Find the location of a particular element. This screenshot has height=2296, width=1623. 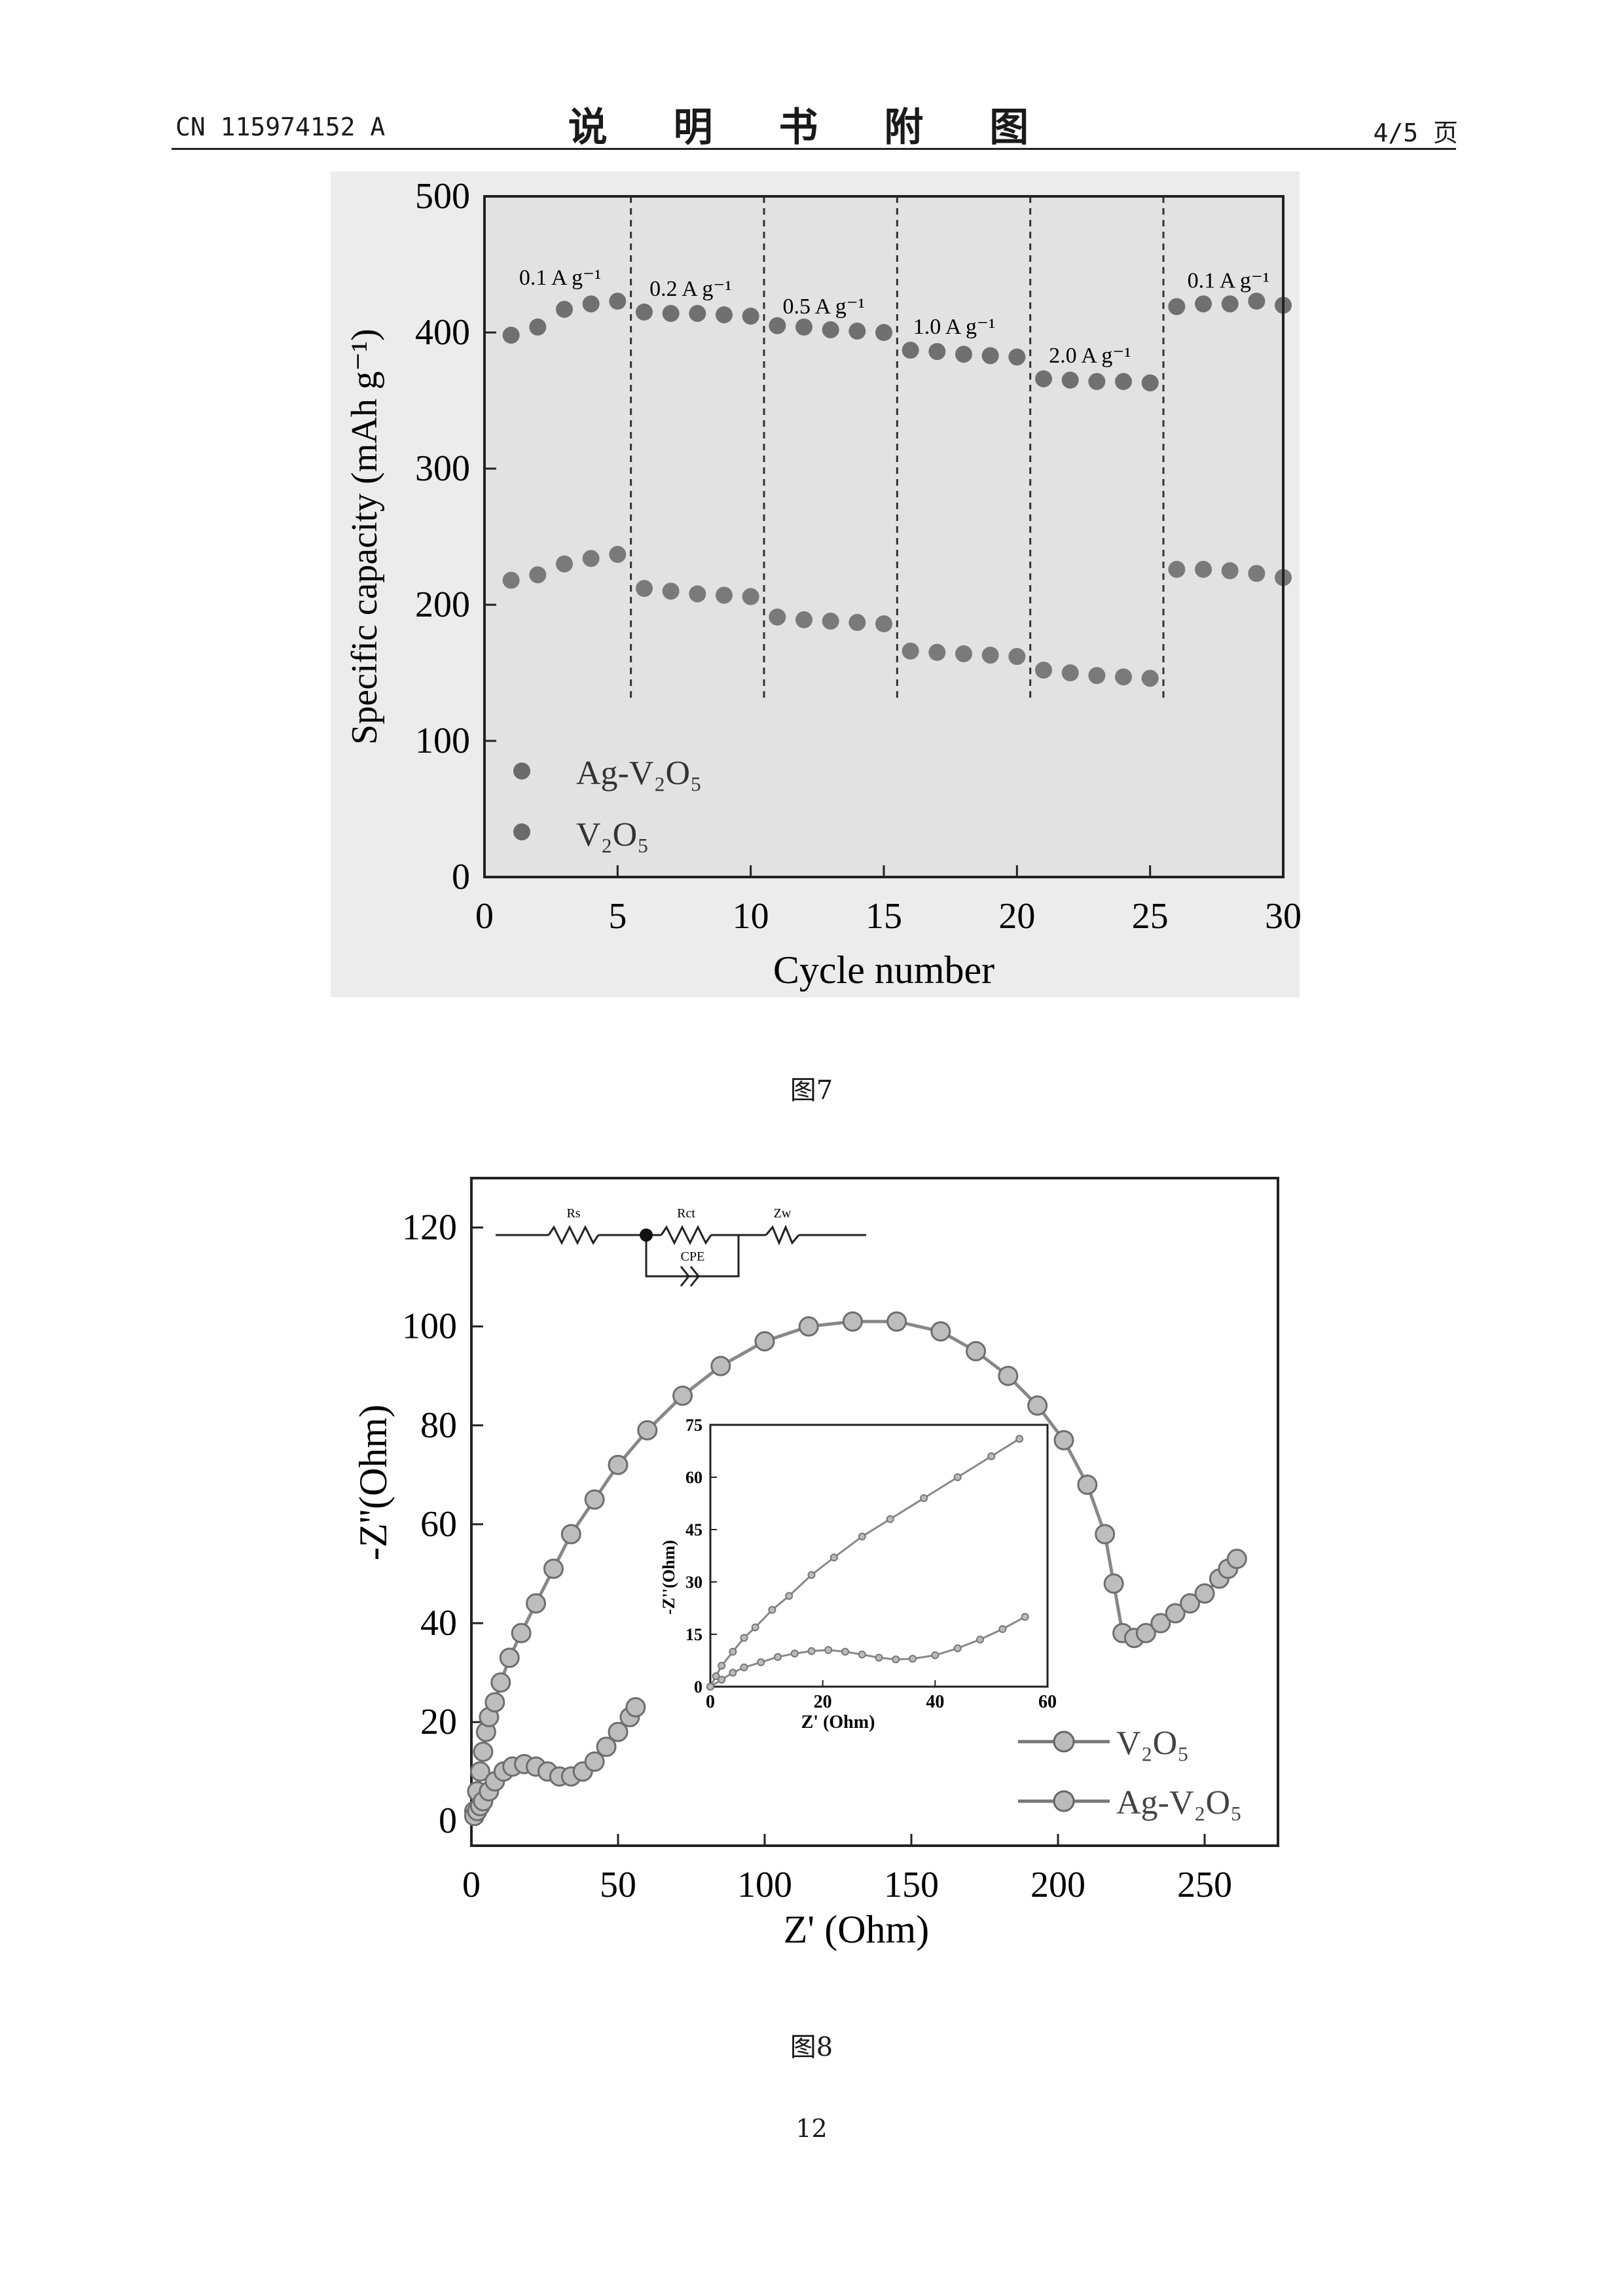

fig7-rate-label: 0.2 A g⁻¹ is located at coordinates (690, 289).